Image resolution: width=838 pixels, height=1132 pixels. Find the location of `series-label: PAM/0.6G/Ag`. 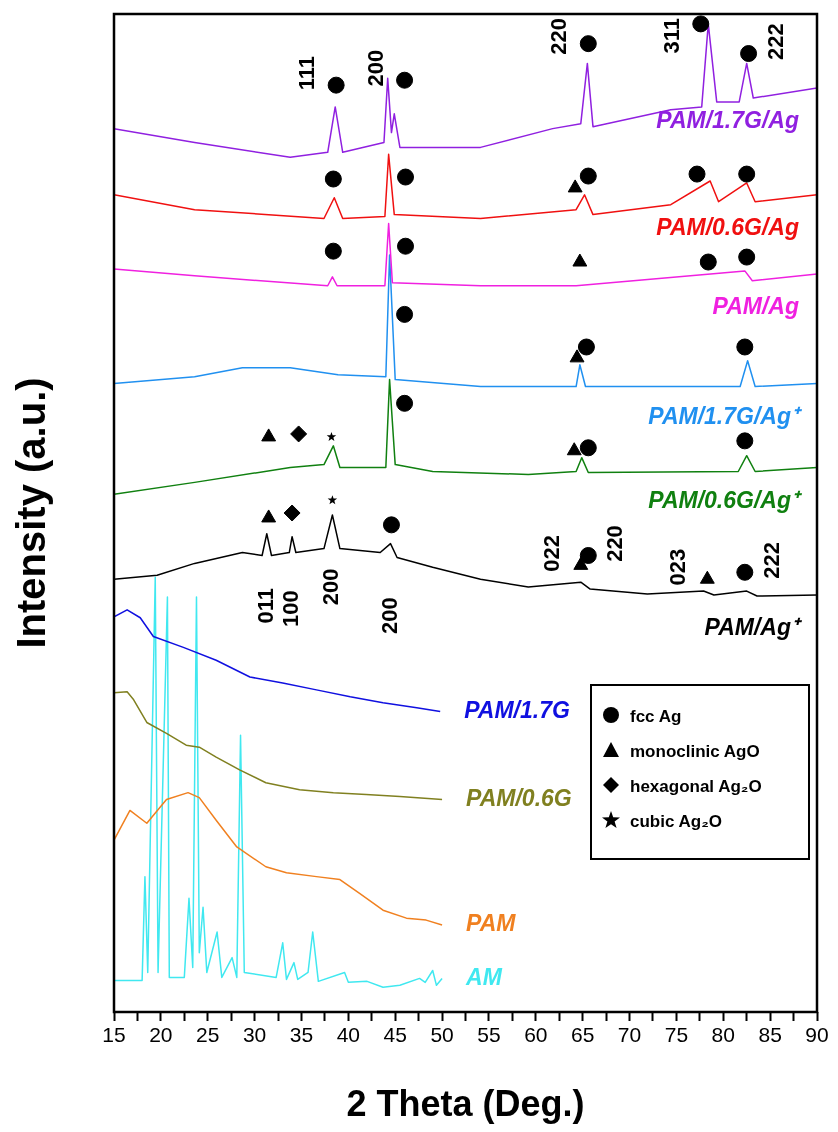

series-label: PAM/0.6G/Ag is located at coordinates (727, 227).